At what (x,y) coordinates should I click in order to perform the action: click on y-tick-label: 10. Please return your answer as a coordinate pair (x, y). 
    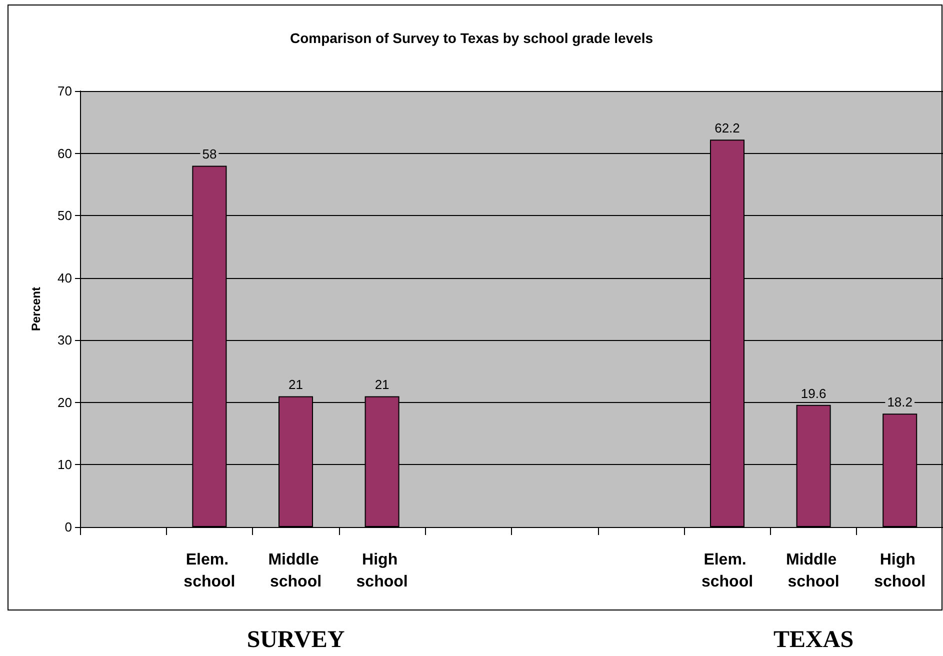
    Looking at the image, I should click on (65, 464).